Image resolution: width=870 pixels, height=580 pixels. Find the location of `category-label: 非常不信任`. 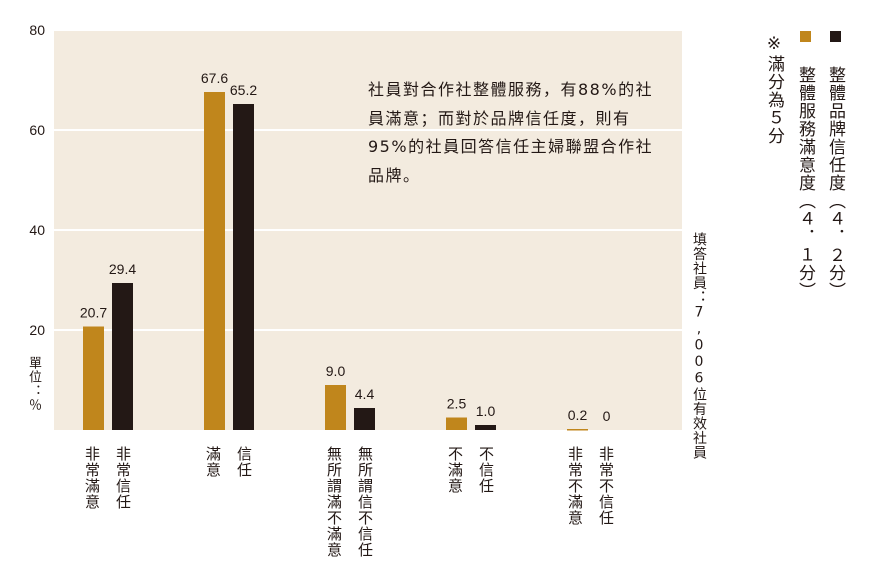

category-label: 非常不信任 is located at coordinates (606, 486).